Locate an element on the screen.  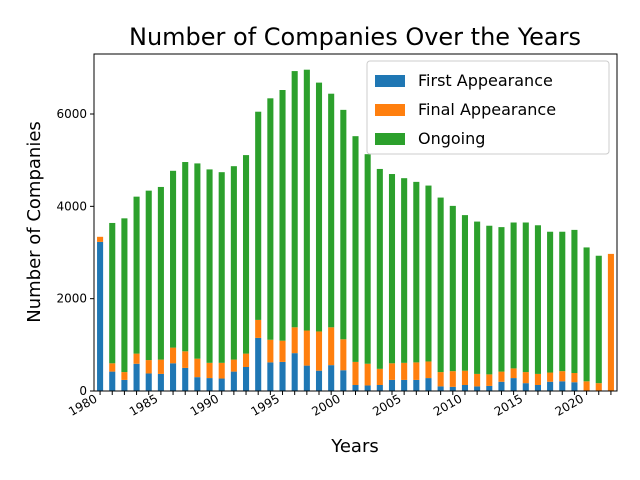
y-tick-label: 2000 is located at coordinates (71, 299).